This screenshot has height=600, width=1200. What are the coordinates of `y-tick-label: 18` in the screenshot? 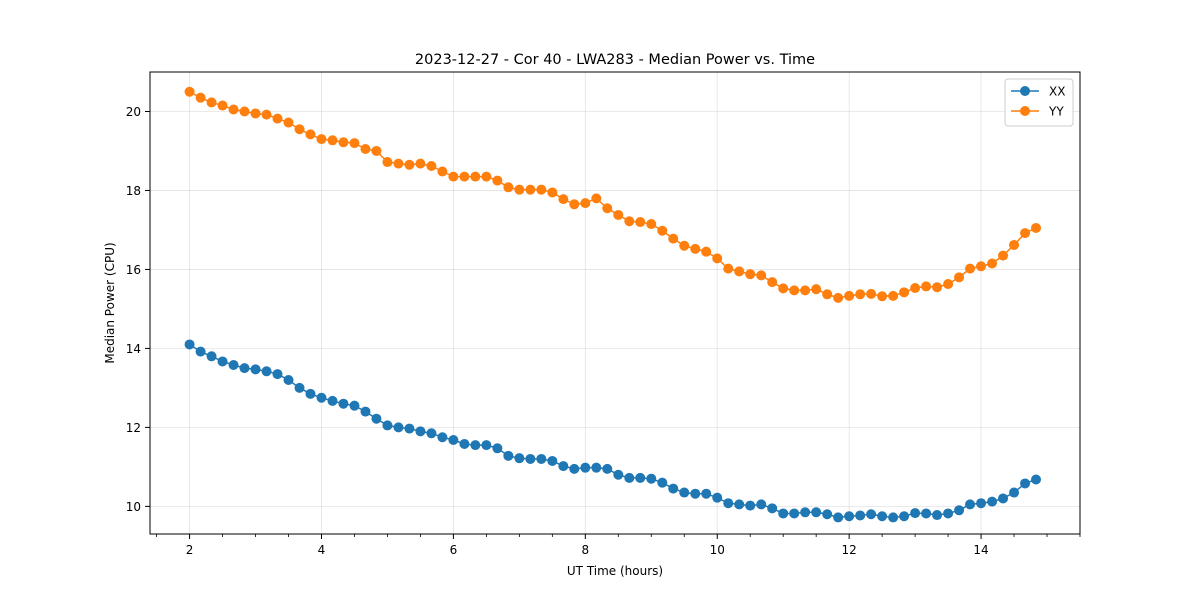 It's located at (133, 191).